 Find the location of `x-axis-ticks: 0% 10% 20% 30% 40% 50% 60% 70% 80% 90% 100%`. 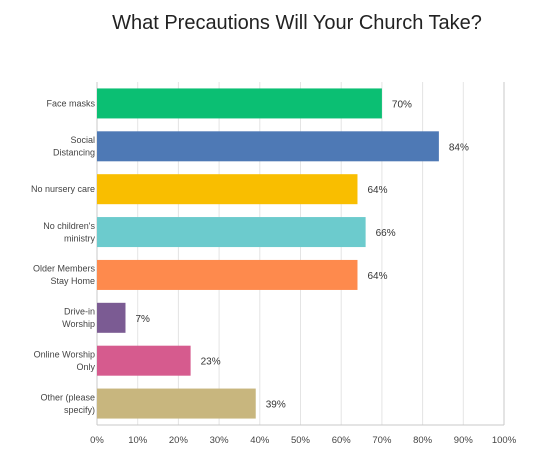

x-axis-ticks: 0% 10% 20% 30% 40% 50% 60% 70% 80% 90% 100% is located at coordinates (303, 440).